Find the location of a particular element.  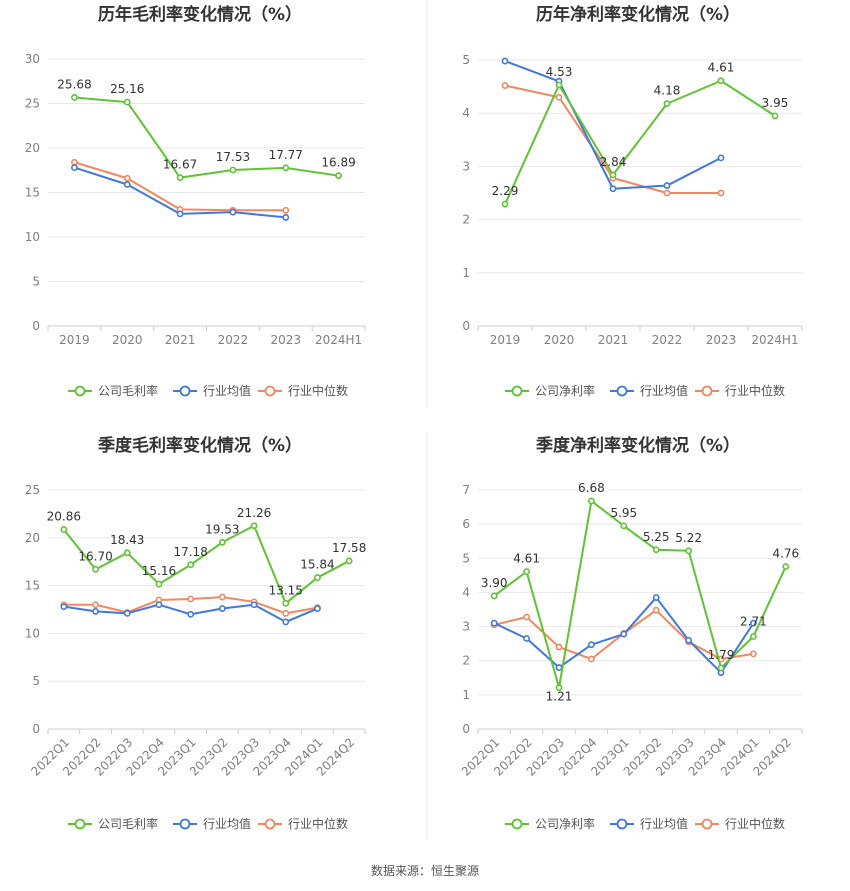

data-label: 4.76 is located at coordinates (785, 553).